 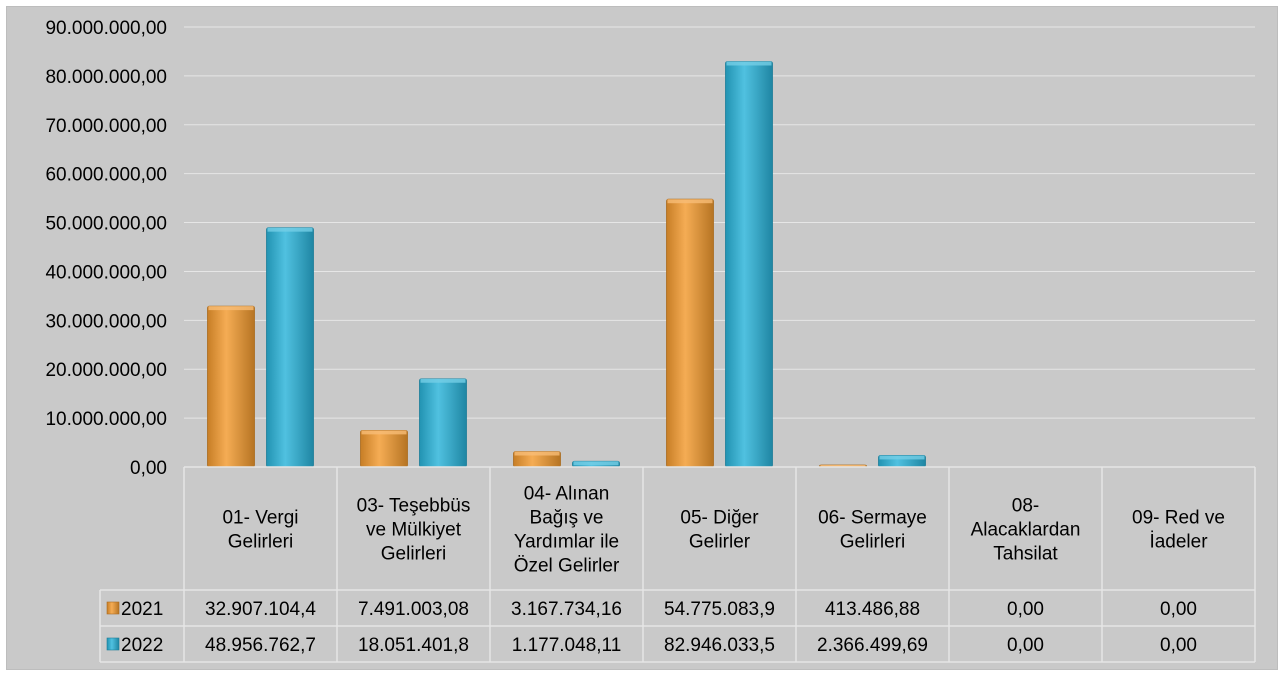 What do you see at coordinates (719, 609) in the screenshot?
I see `data-label: 54.775.083,9` at bounding box center [719, 609].